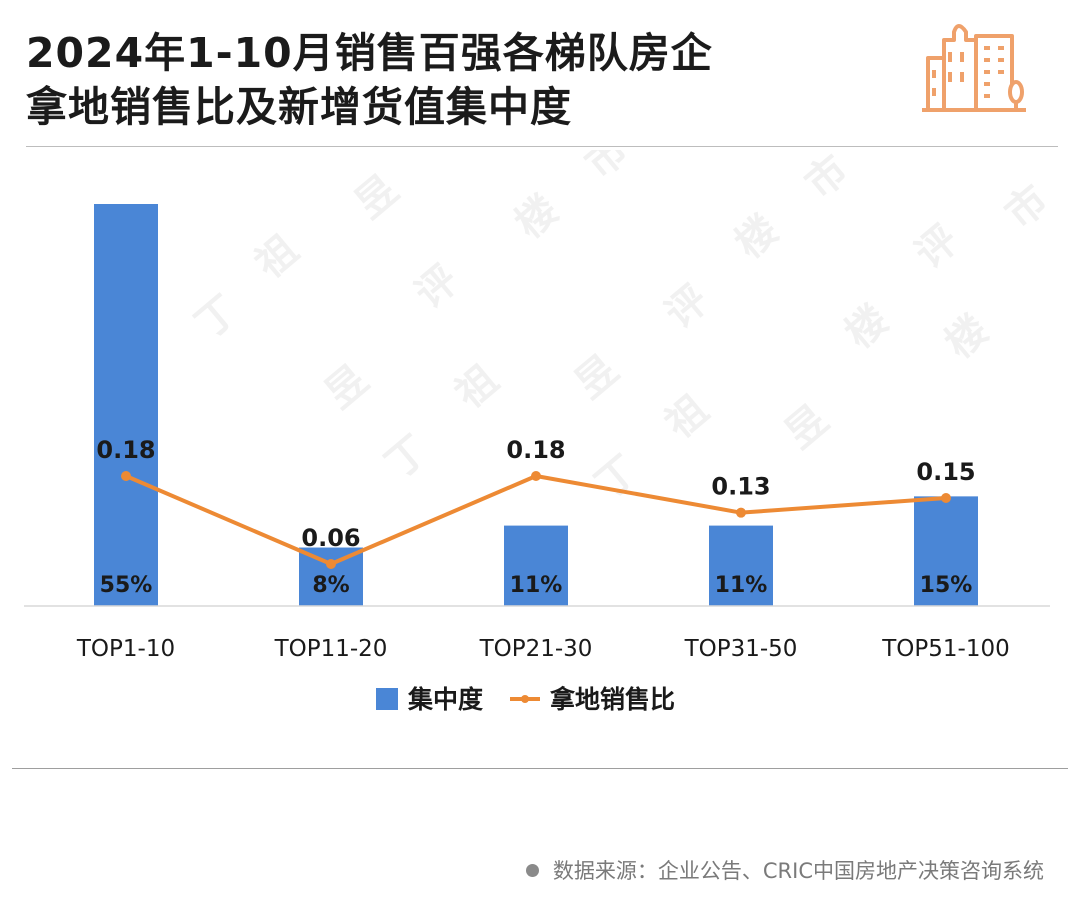 The width and height of the screenshot is (1080, 908). I want to click on x-tick-label: TOP21-30, so click(536, 649).